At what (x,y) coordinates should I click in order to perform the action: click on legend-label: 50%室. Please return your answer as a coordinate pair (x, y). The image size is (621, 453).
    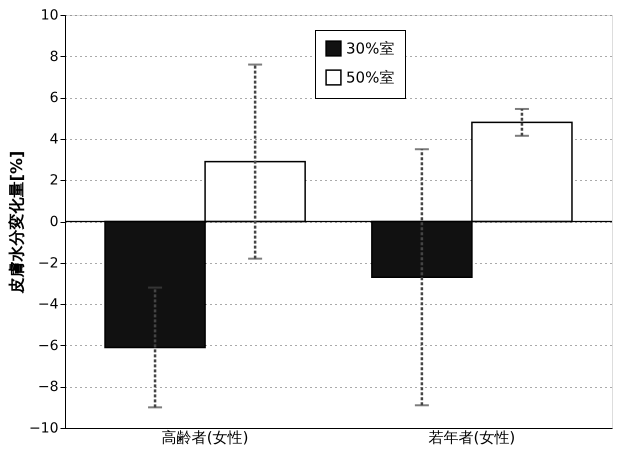
    Looking at the image, I should click on (370, 77).